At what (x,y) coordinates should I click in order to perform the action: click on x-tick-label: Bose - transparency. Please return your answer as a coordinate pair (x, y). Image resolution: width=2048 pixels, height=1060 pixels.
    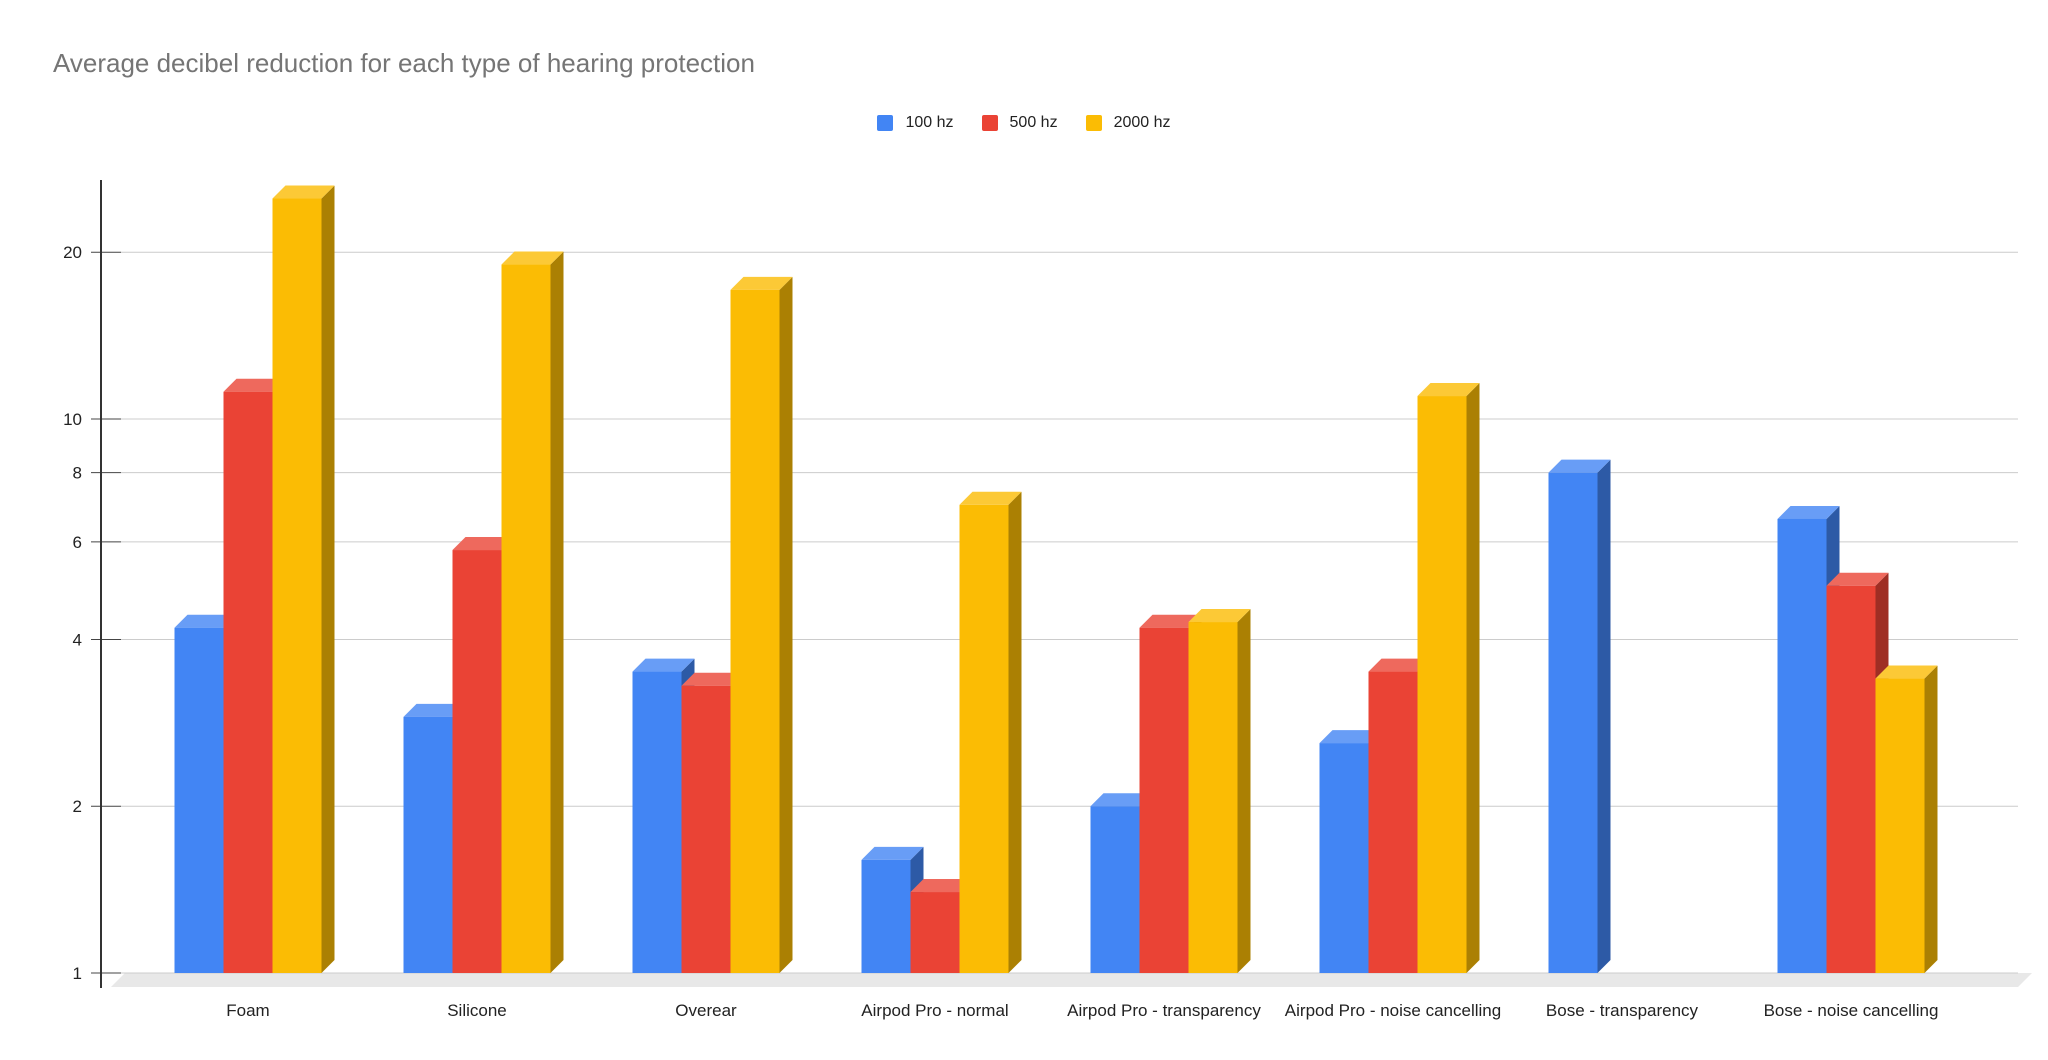
    Looking at the image, I should click on (1622, 1010).